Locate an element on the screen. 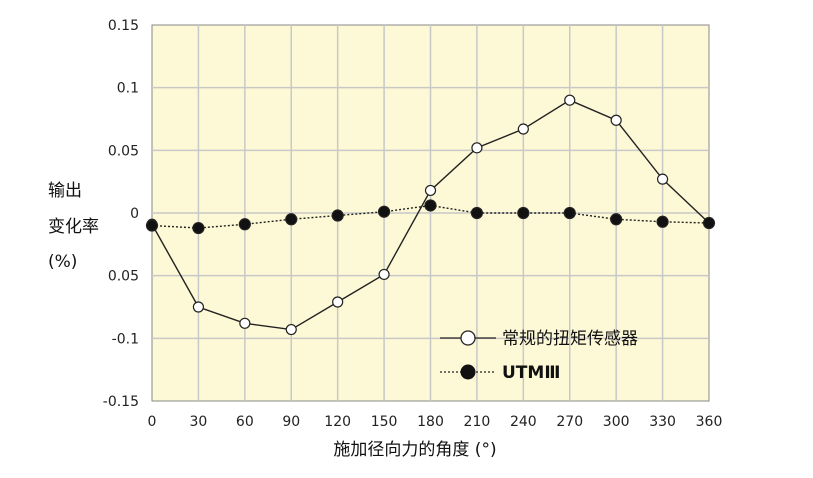 Image resolution: width=813 pixels, height=478 pixels. y-tick-label: 0.1 is located at coordinates (128, 89).